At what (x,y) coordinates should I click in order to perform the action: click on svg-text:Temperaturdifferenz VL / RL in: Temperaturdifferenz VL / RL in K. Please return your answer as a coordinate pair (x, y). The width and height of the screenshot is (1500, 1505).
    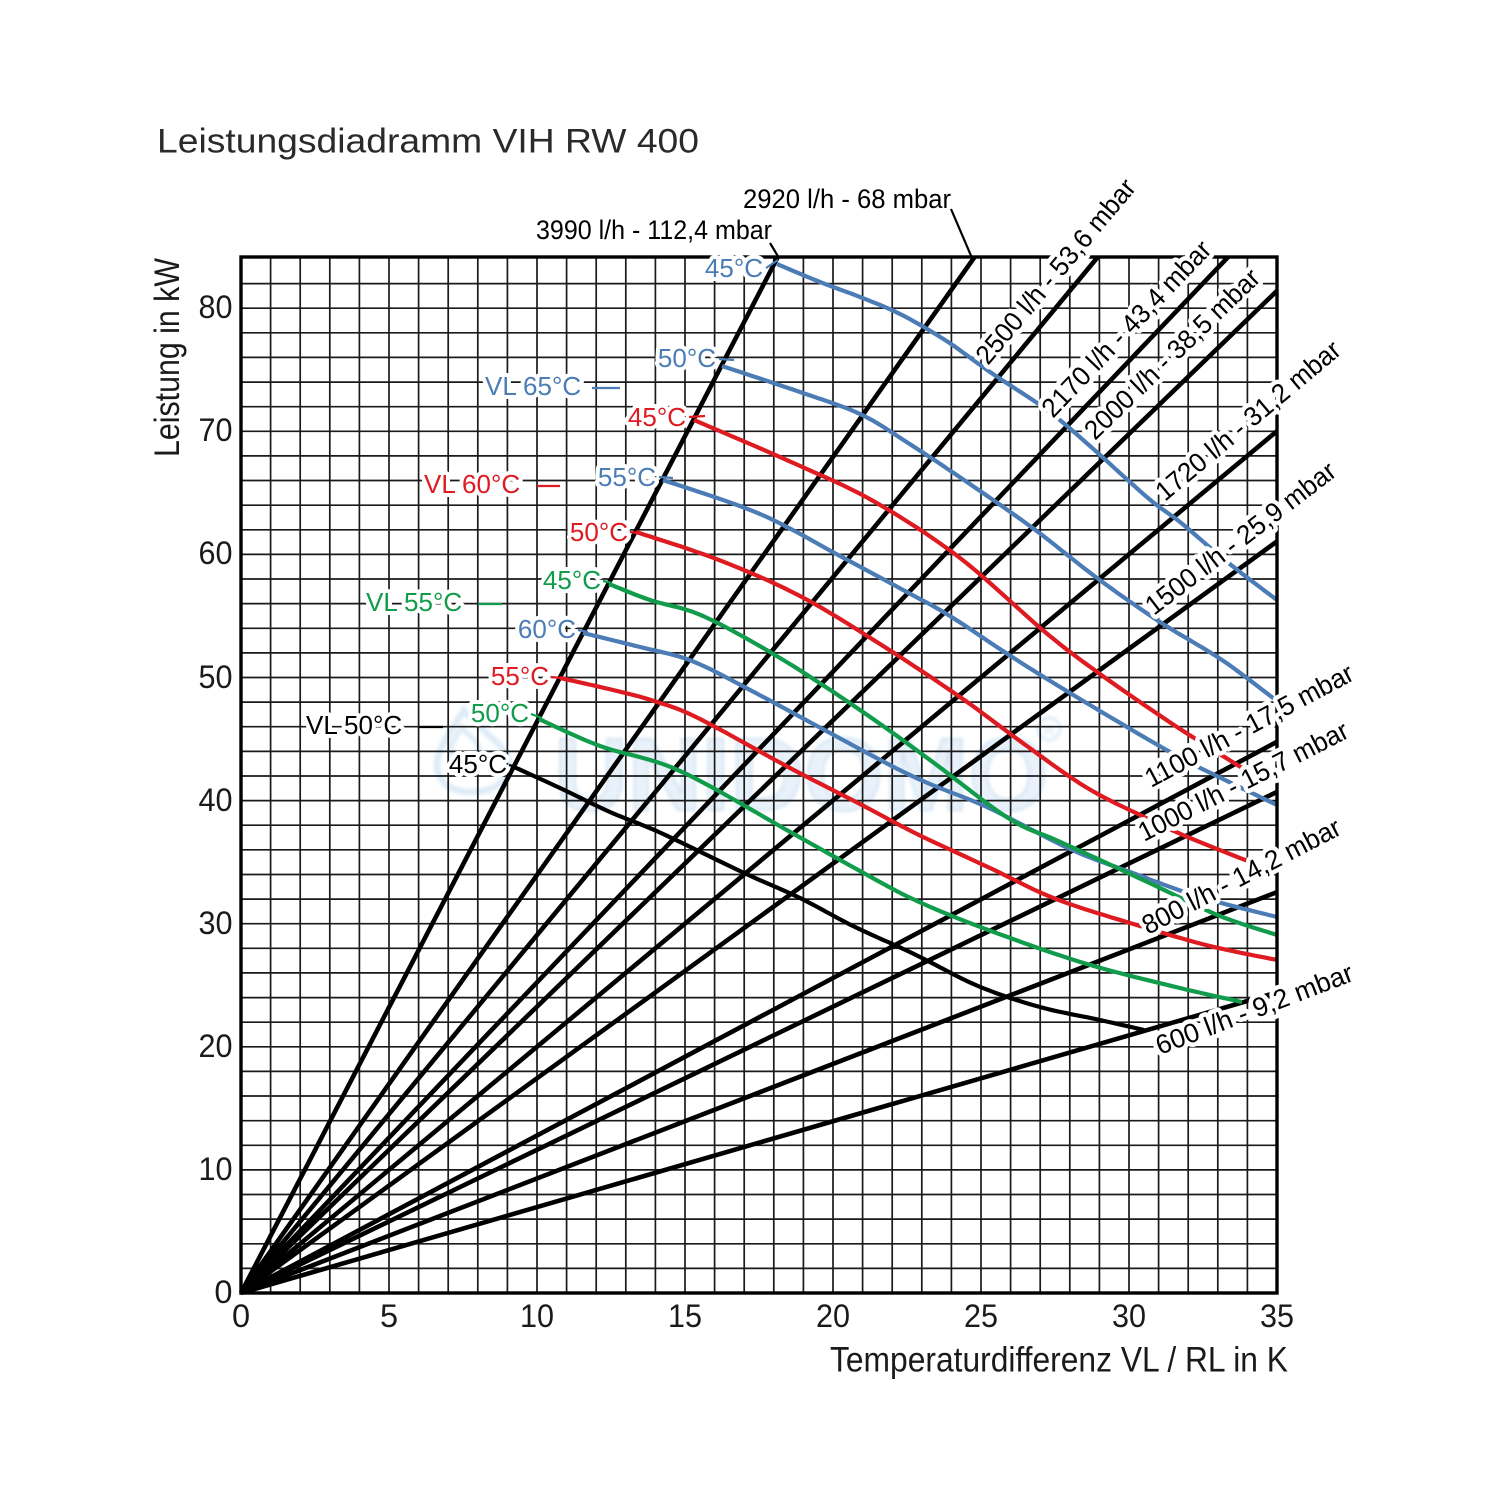
    Looking at the image, I should click on (1059, 1360).